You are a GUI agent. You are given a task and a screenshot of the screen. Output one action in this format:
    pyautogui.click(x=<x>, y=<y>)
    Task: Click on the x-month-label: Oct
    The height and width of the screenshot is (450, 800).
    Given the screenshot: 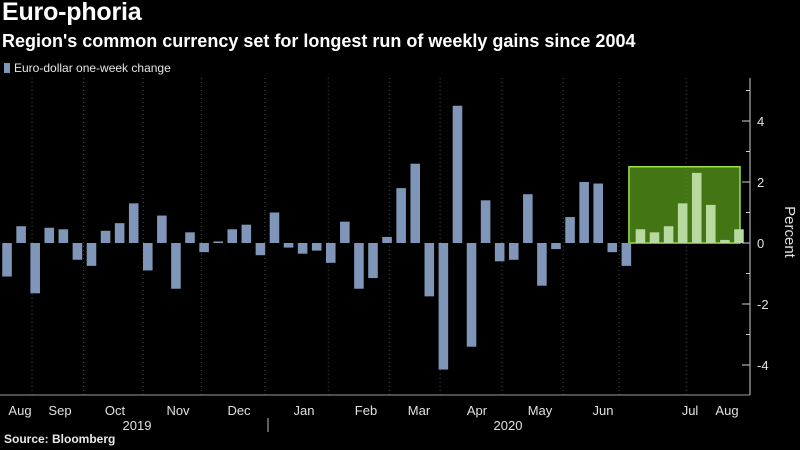 What is the action you would take?
    pyautogui.click(x=115, y=410)
    